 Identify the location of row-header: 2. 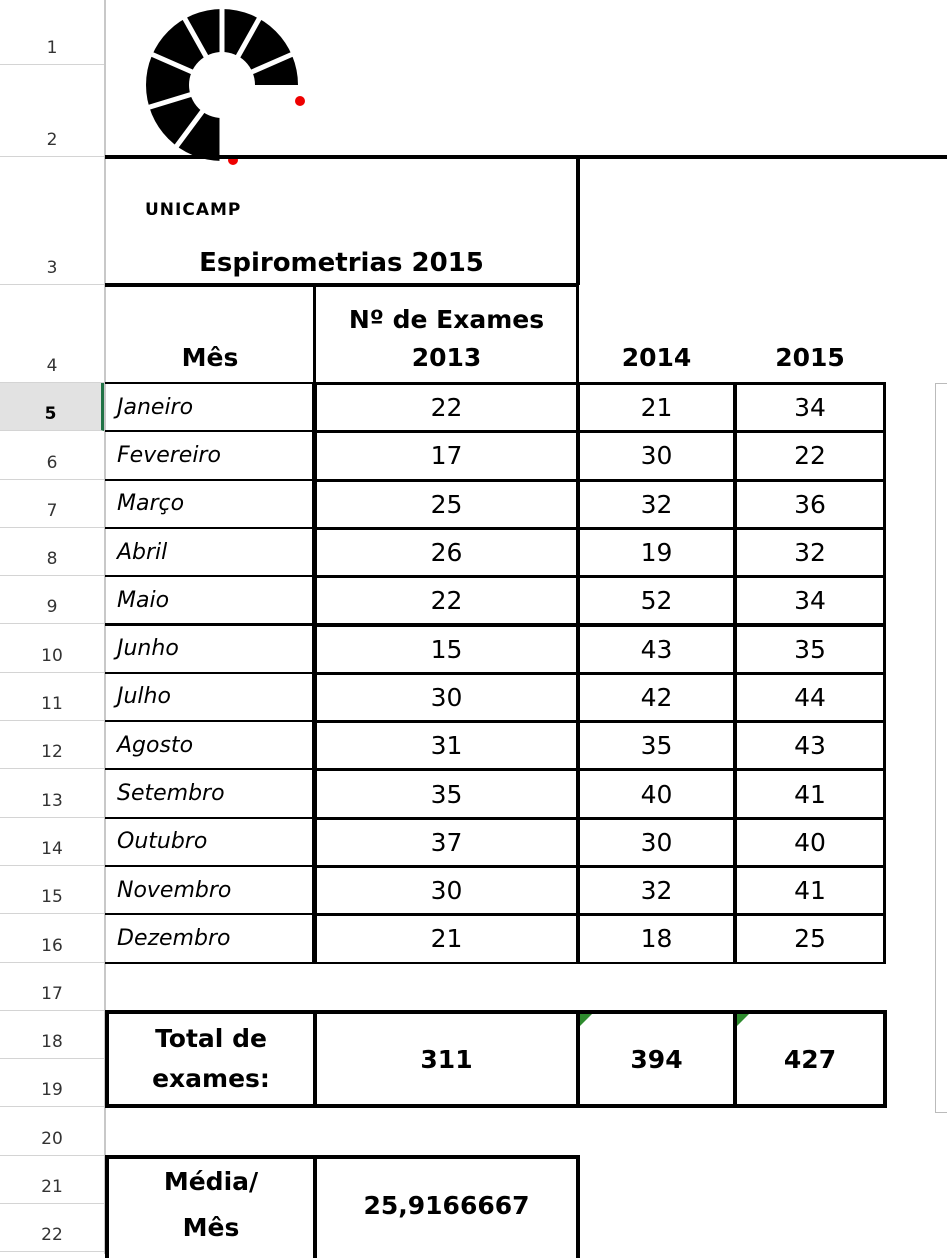
(52, 111).